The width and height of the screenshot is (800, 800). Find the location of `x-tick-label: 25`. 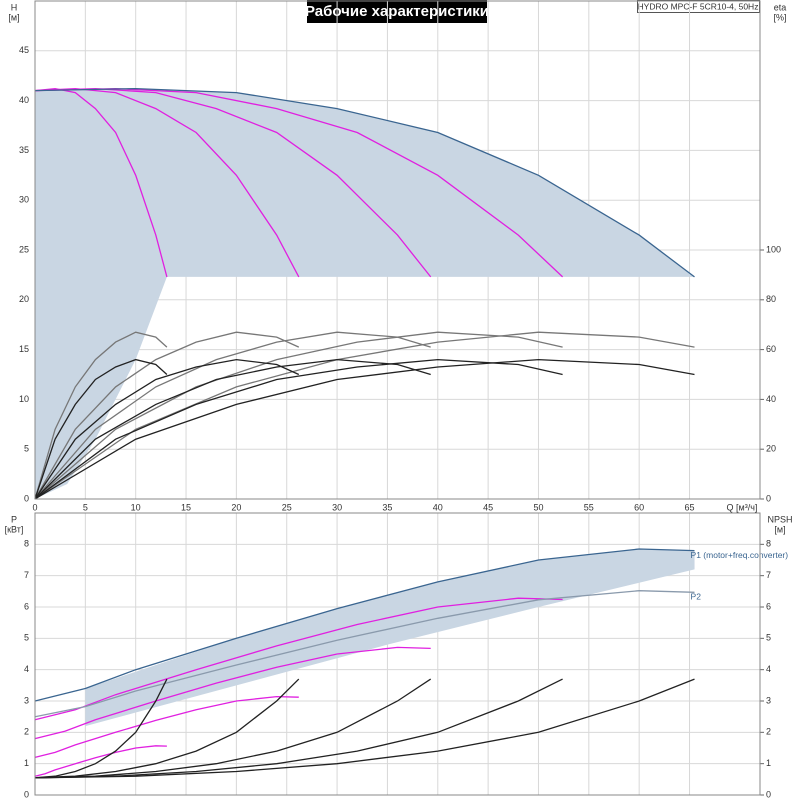

x-tick-label: 25 is located at coordinates (287, 507).